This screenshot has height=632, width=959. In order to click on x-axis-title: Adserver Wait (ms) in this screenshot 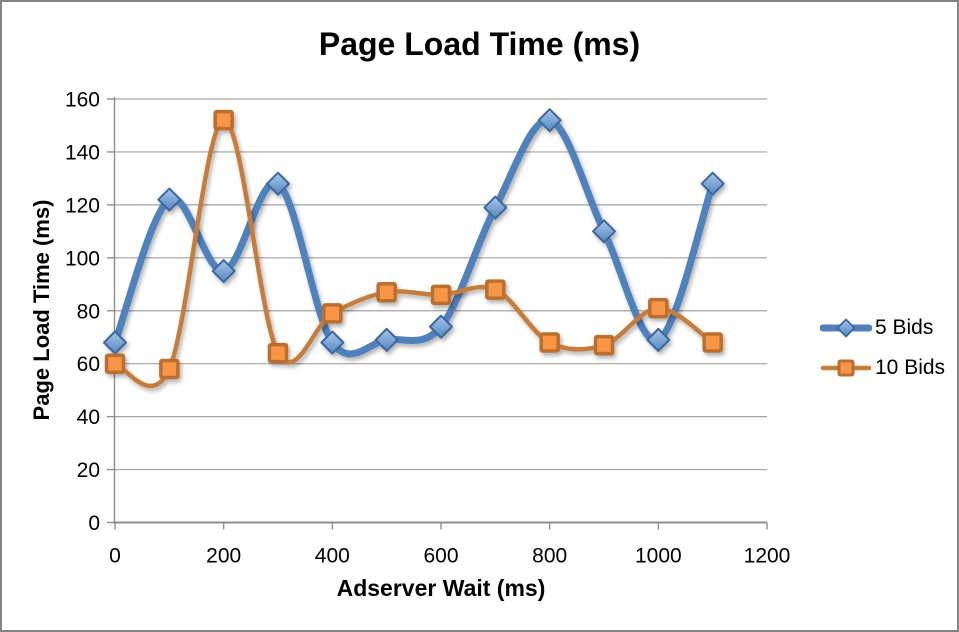, I will do `click(441, 588)`.